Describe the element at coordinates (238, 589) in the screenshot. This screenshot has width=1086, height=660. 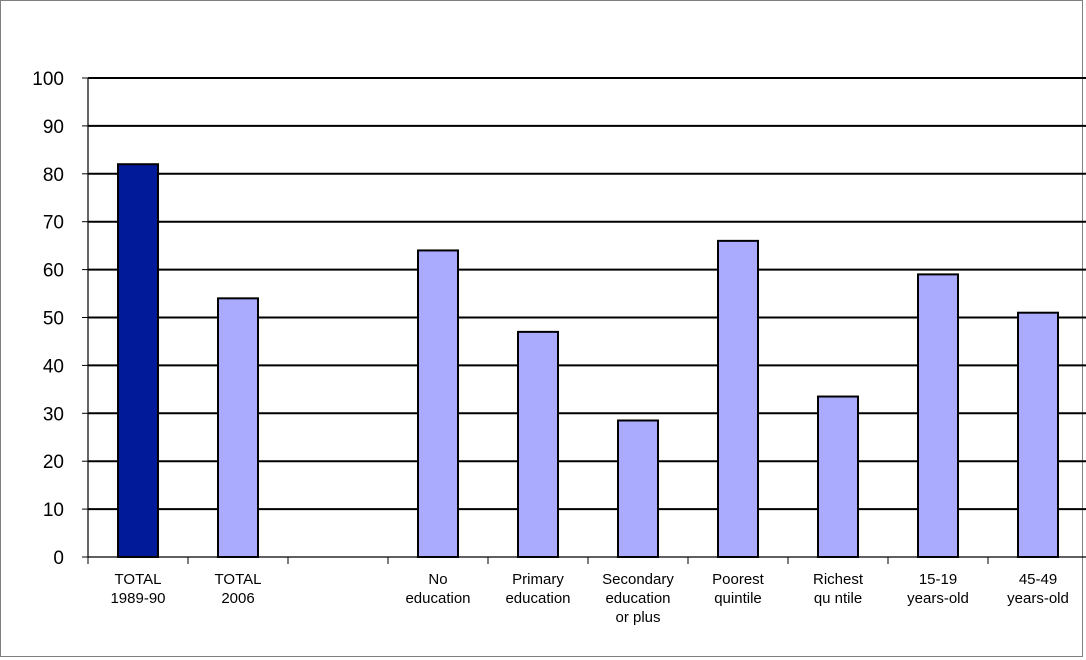
I see `x-category-label: TOTAL 2006` at that location.